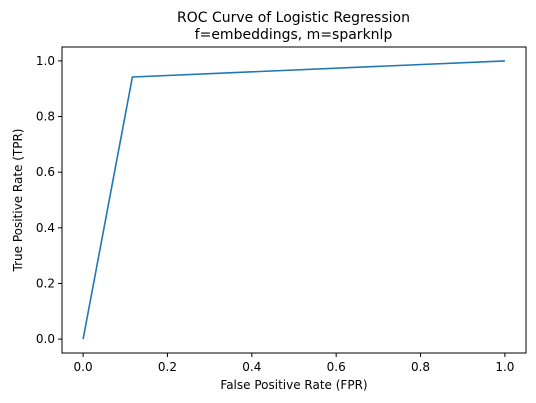 This screenshot has width=536, height=403. I want to click on chart-subtitle: f=embeddings, m=sparknlp, so click(294, 35).